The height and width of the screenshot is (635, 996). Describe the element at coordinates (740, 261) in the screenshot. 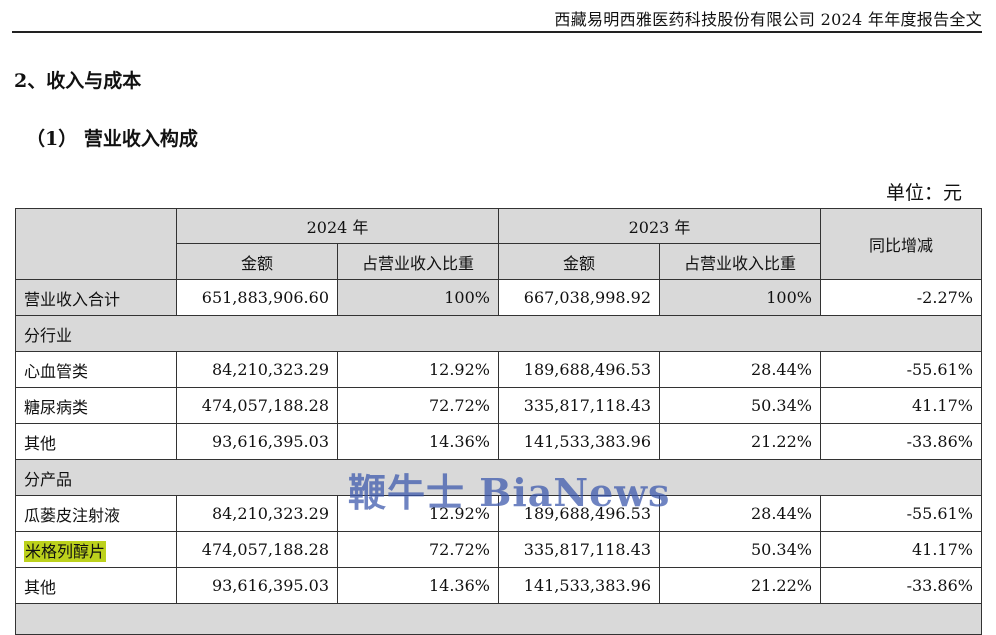

I see `header-ratio-2023: 占营业收入比重` at that location.